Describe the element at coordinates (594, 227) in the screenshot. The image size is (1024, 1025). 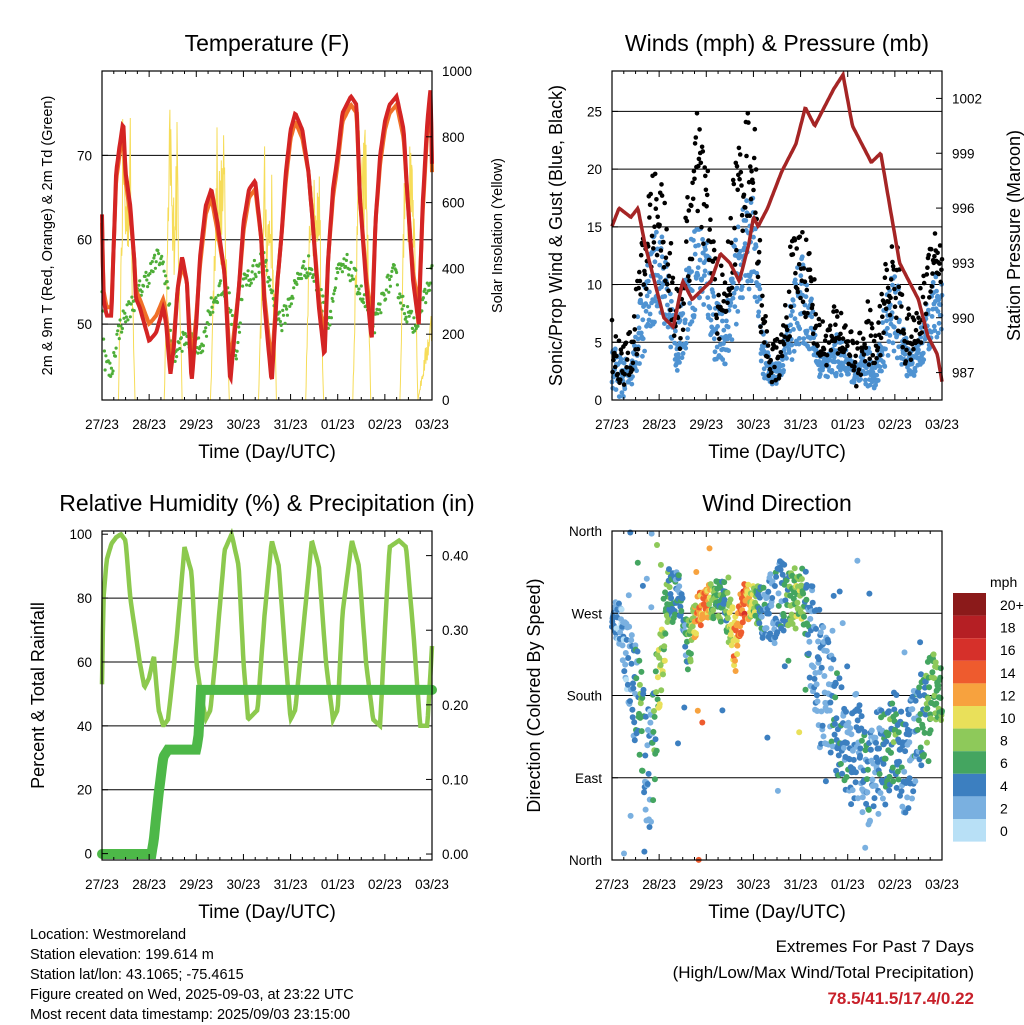
I see `y-tick-label: 15` at that location.